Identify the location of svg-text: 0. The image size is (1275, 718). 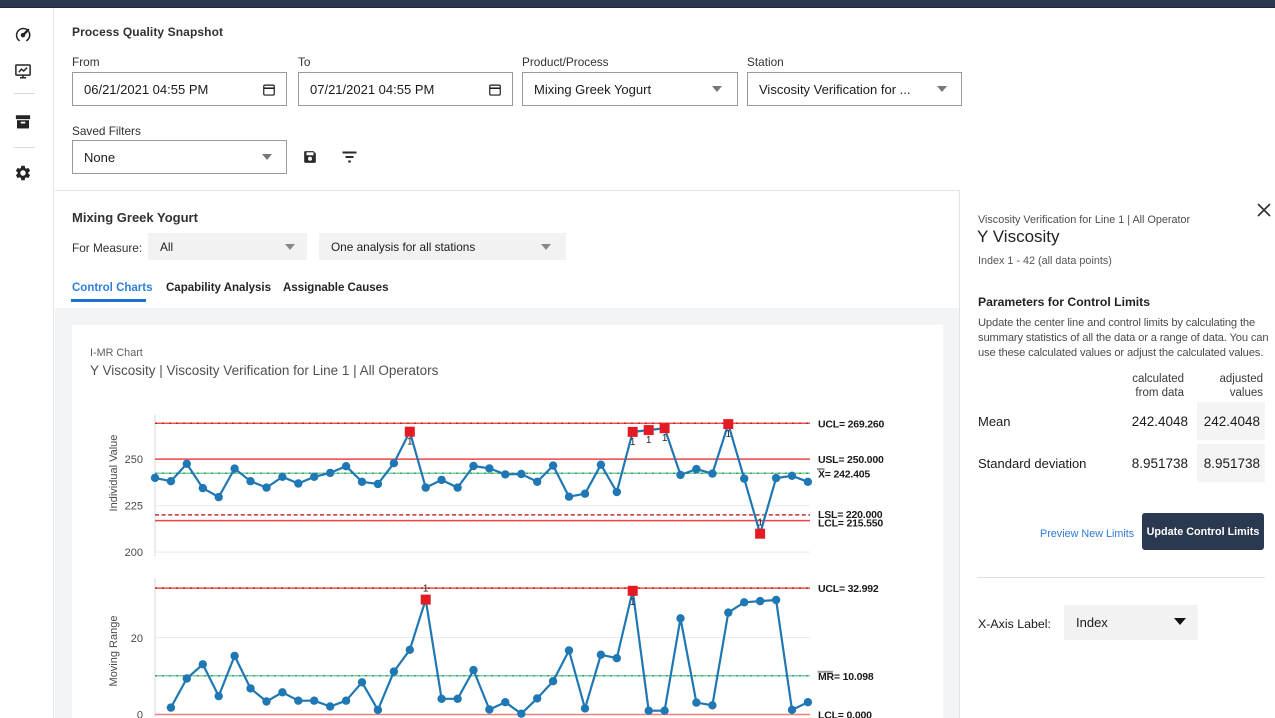
(140, 714).